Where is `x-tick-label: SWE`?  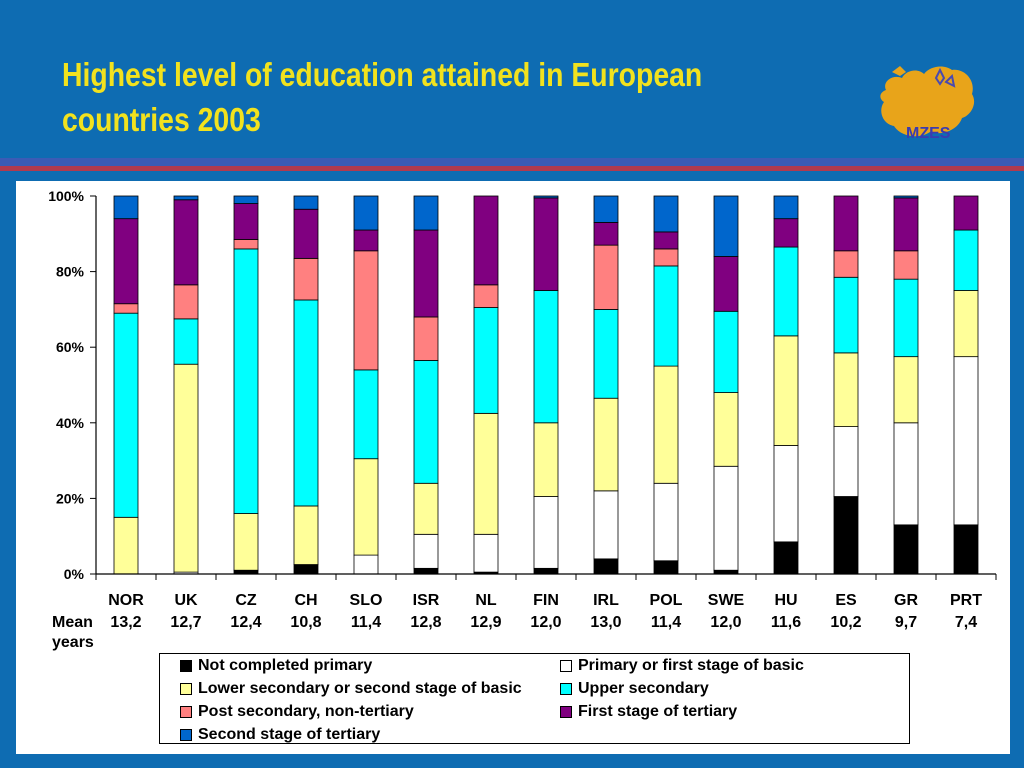
x-tick-label: SWE is located at coordinates (726, 600).